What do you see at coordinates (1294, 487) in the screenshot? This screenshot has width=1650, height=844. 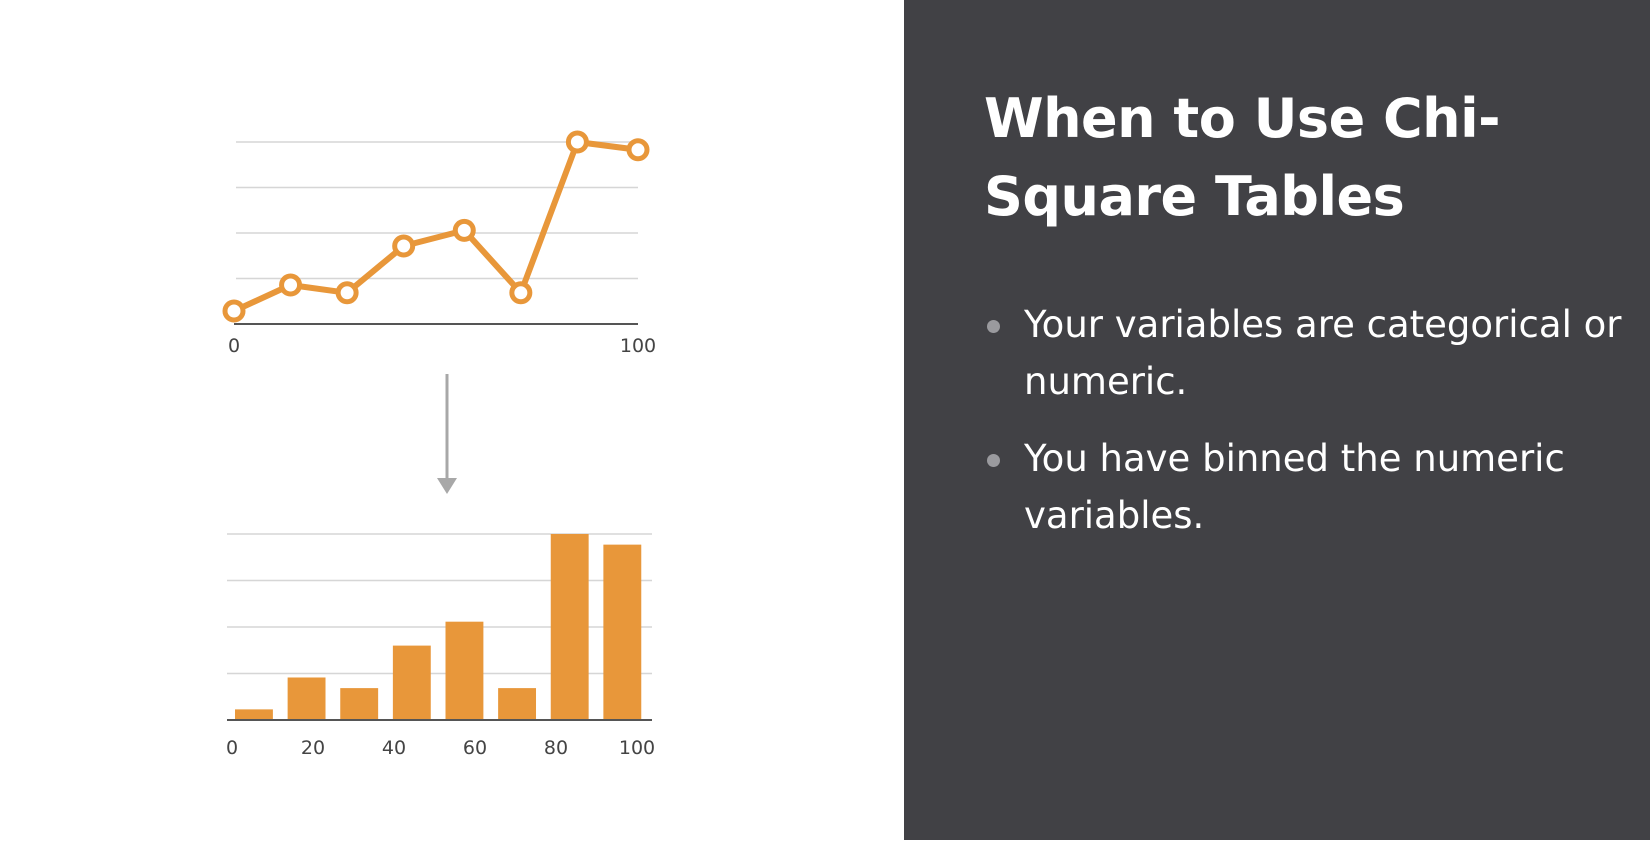 I see `bullet-text: You have binned the numeric variables.` at bounding box center [1294, 487].